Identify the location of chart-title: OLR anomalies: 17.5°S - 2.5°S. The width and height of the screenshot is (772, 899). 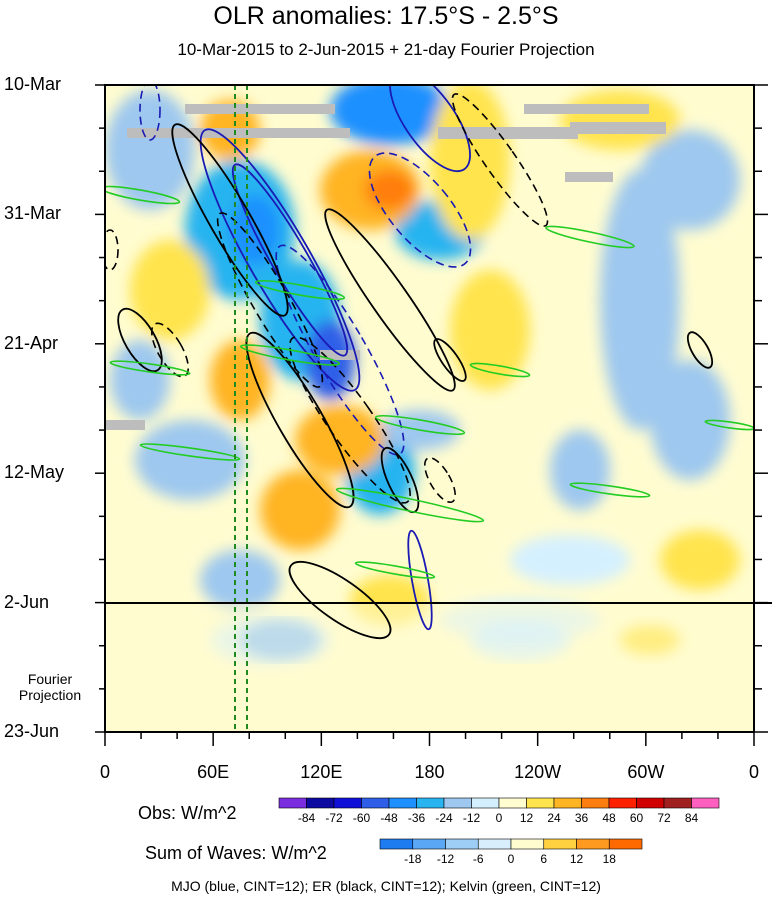
(386, 16).